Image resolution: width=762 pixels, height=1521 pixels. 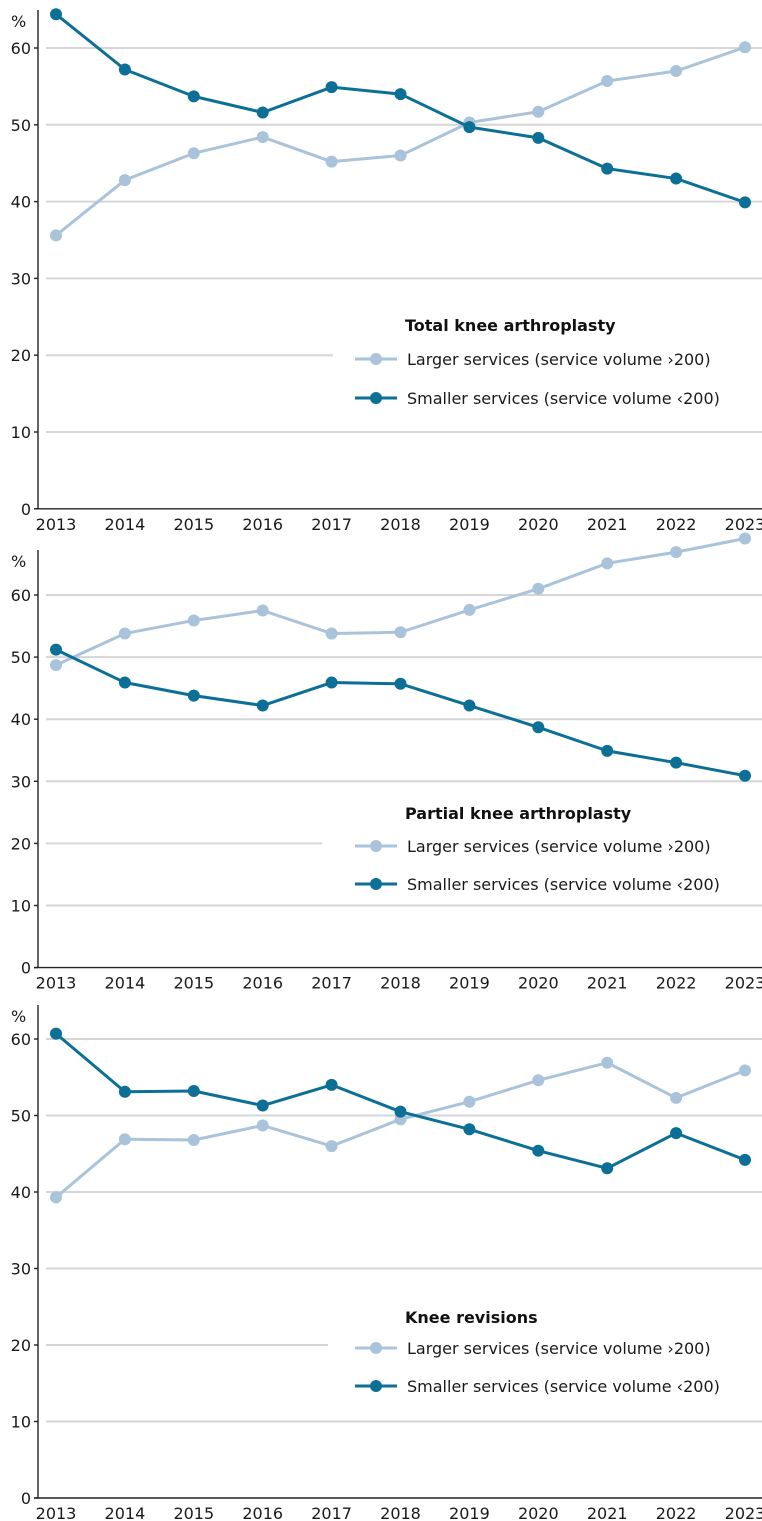 What do you see at coordinates (469, 705) in the screenshot?
I see `point-smaller-2019` at bounding box center [469, 705].